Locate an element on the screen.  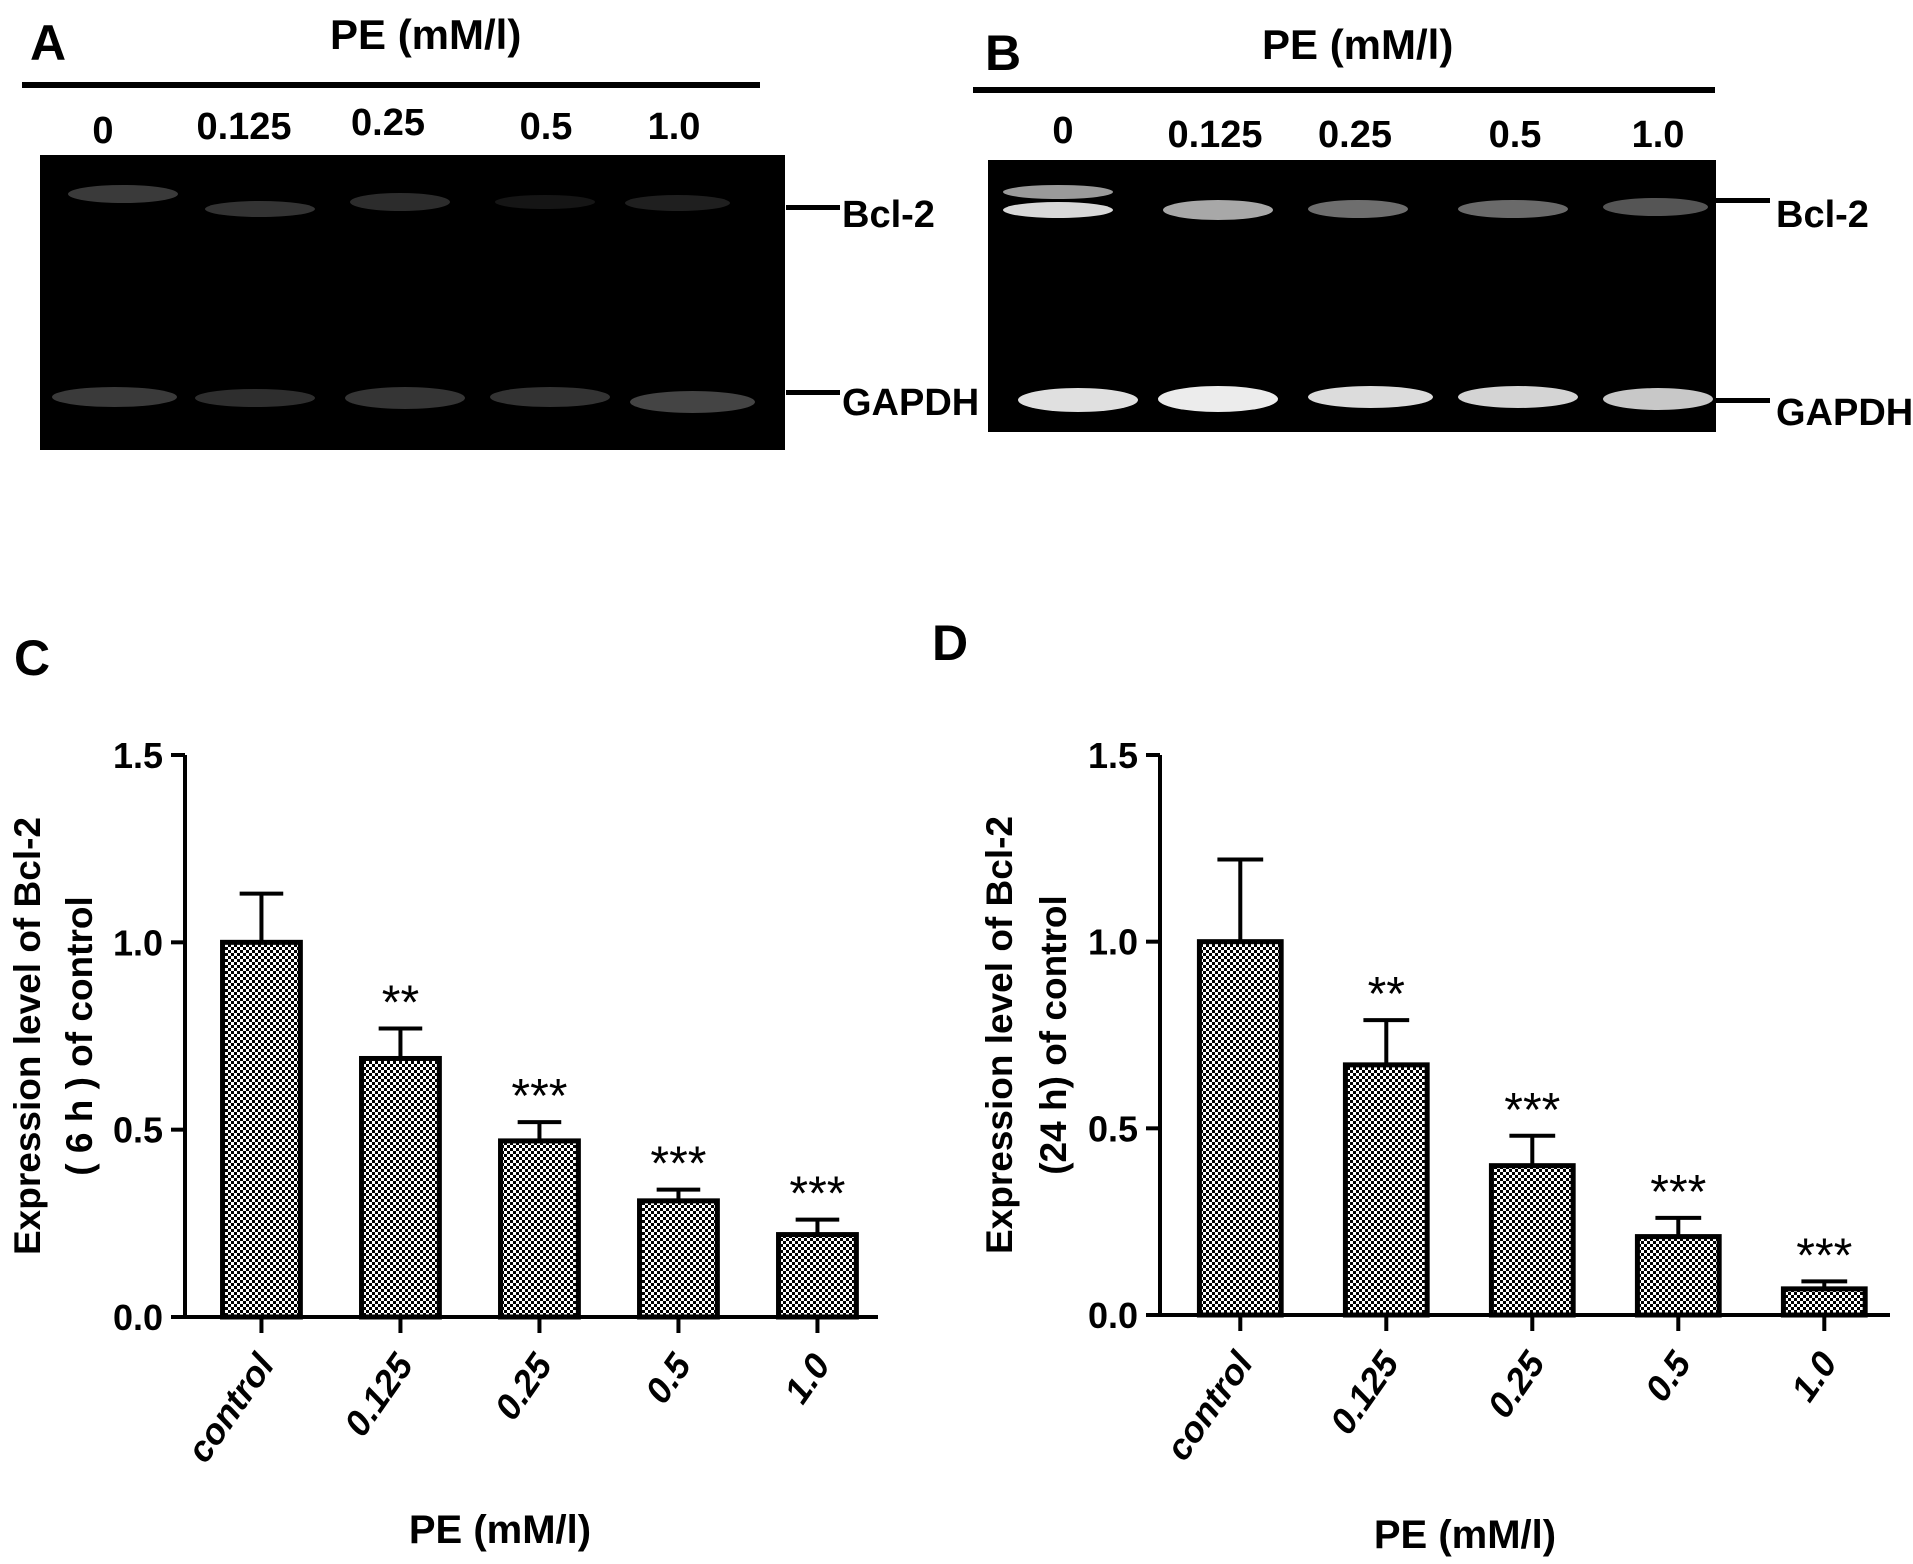
panel-a-lane-label: 1.0 is located at coordinates (674, 127).